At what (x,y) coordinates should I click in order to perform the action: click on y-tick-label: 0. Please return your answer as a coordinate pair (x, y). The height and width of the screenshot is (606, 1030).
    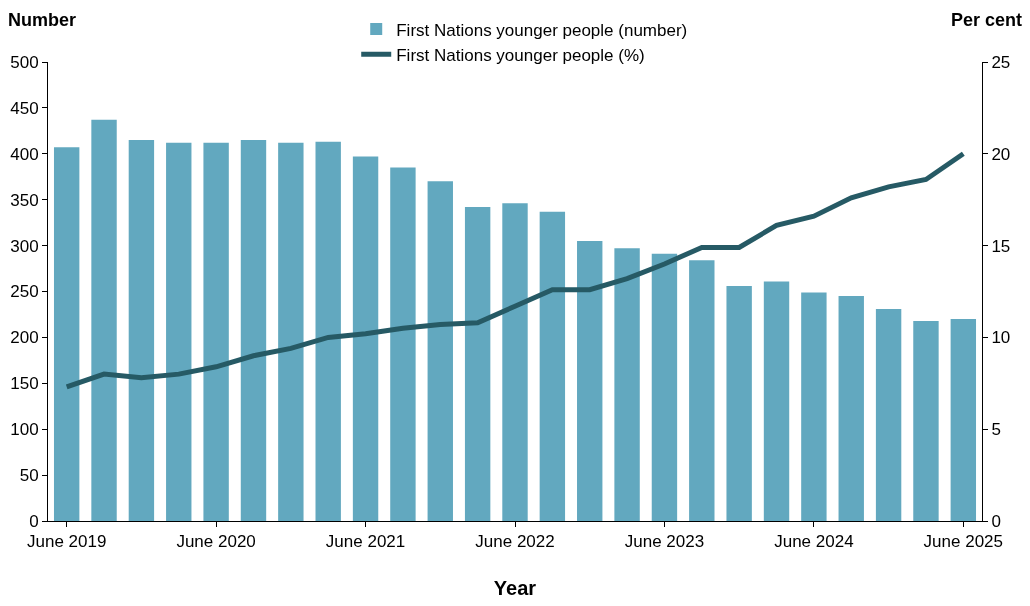
    Looking at the image, I should click on (34, 521).